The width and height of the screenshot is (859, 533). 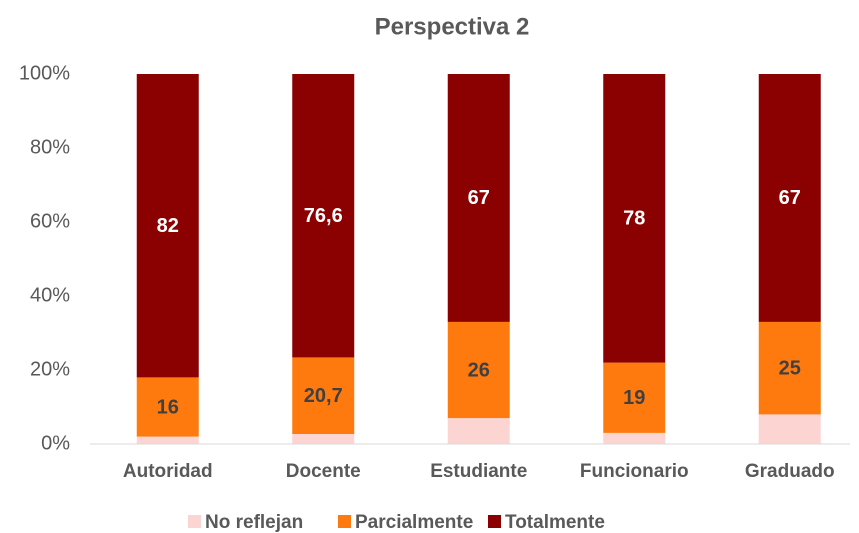 What do you see at coordinates (414, 522) in the screenshot?
I see `legend-label: Parcialmente` at bounding box center [414, 522].